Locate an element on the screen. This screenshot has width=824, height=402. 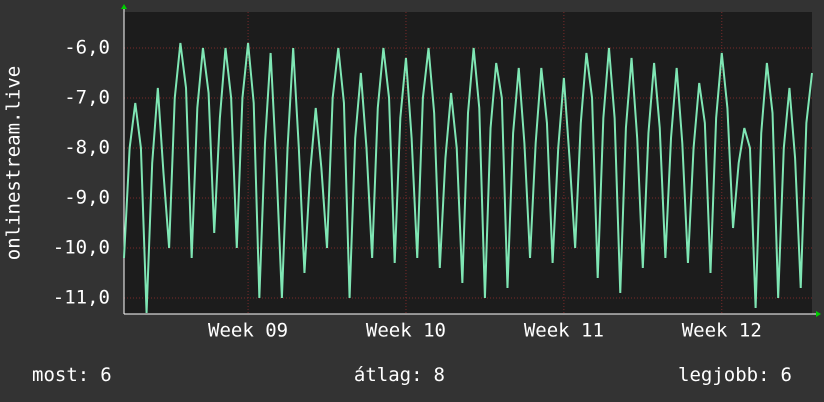
y-tick-label: -11,0 is located at coordinates (81, 298).